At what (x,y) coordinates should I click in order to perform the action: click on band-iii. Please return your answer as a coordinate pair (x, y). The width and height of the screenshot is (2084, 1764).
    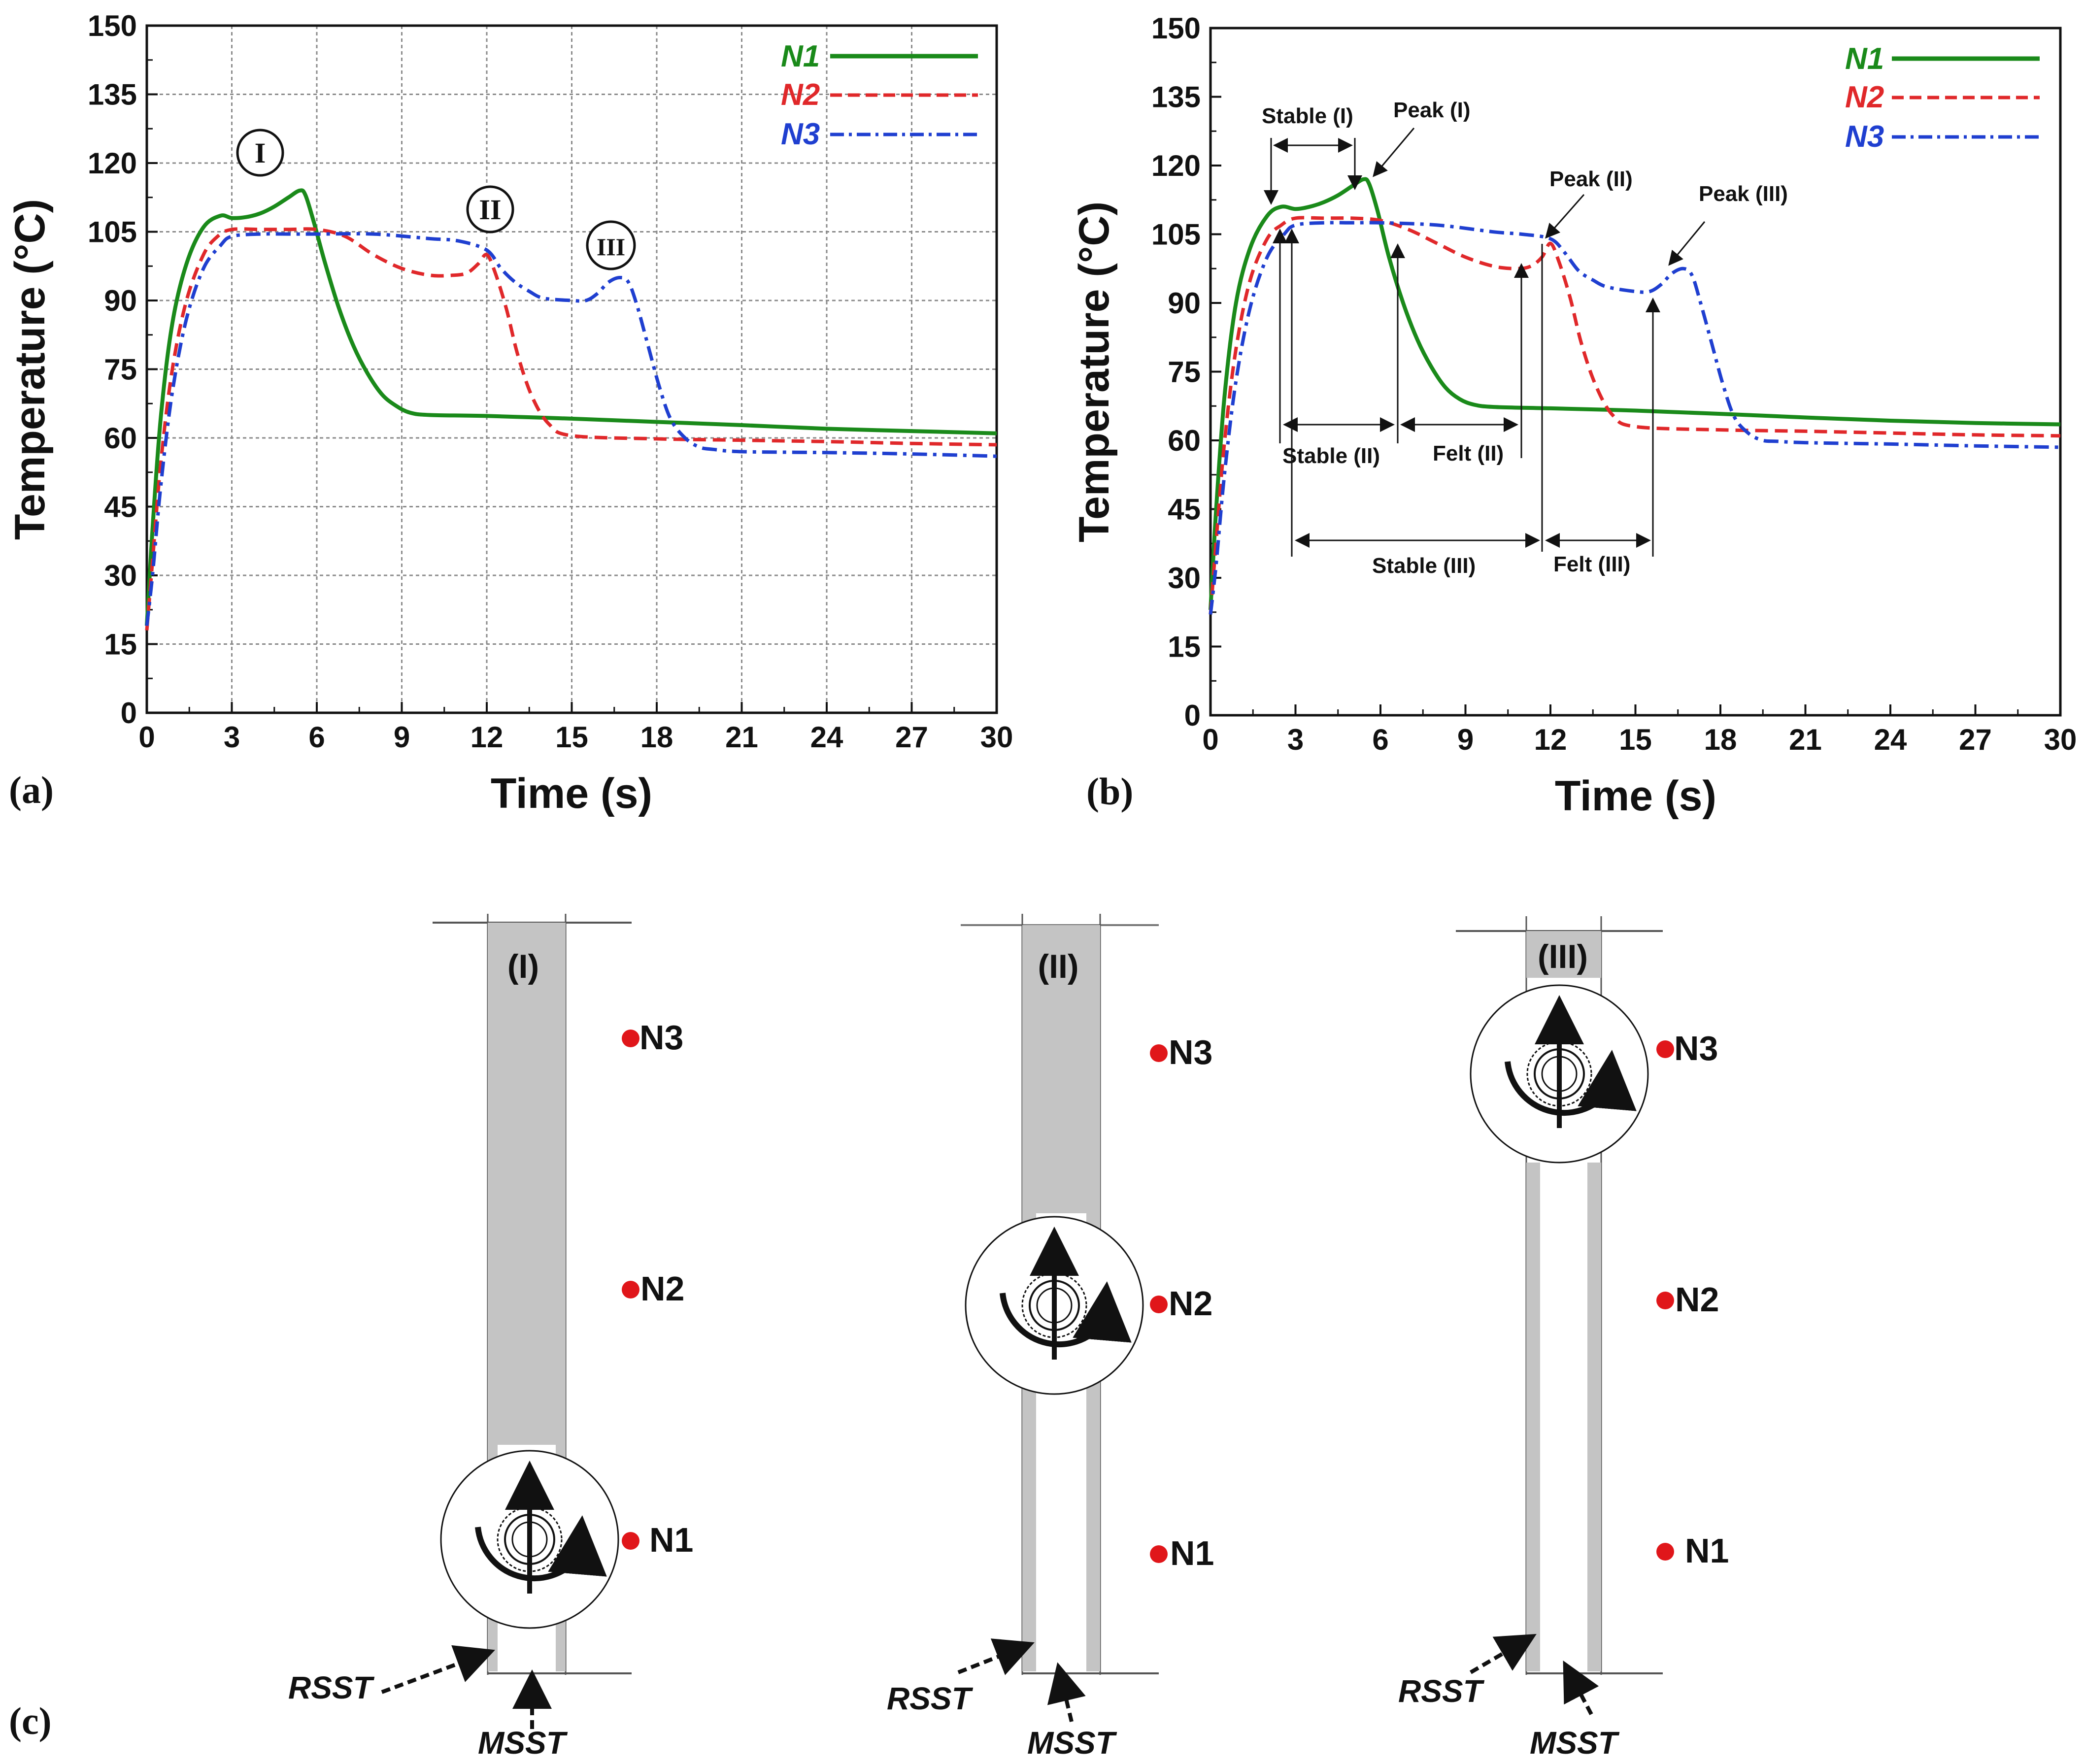
    Looking at the image, I should click on (1563, 954).